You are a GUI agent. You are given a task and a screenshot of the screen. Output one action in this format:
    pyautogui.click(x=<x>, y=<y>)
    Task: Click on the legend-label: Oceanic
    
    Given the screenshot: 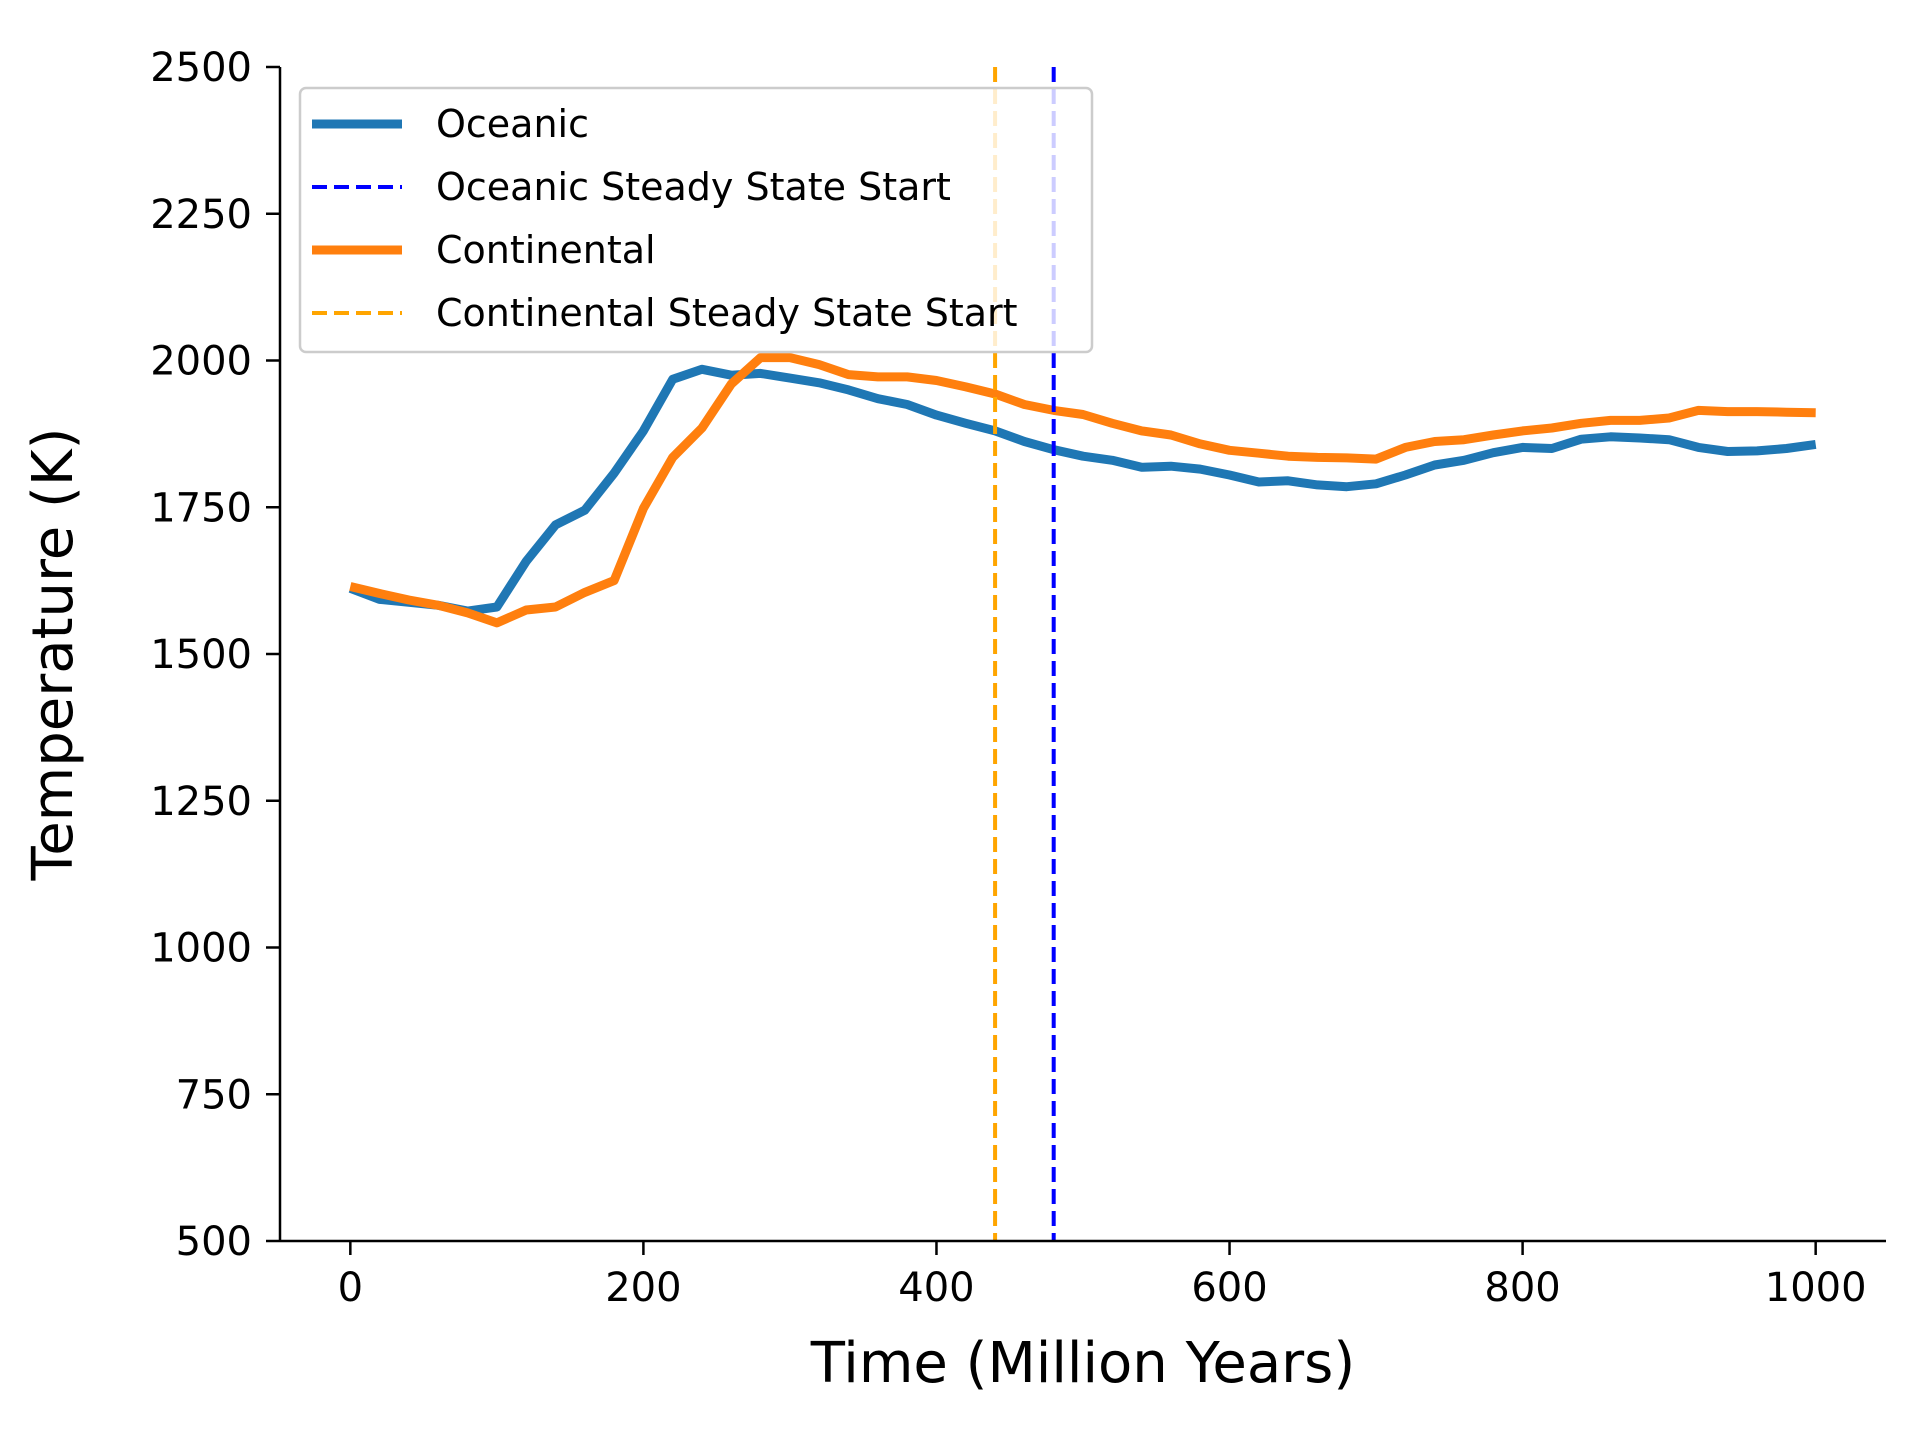 What is the action you would take?
    pyautogui.click(x=512, y=124)
    